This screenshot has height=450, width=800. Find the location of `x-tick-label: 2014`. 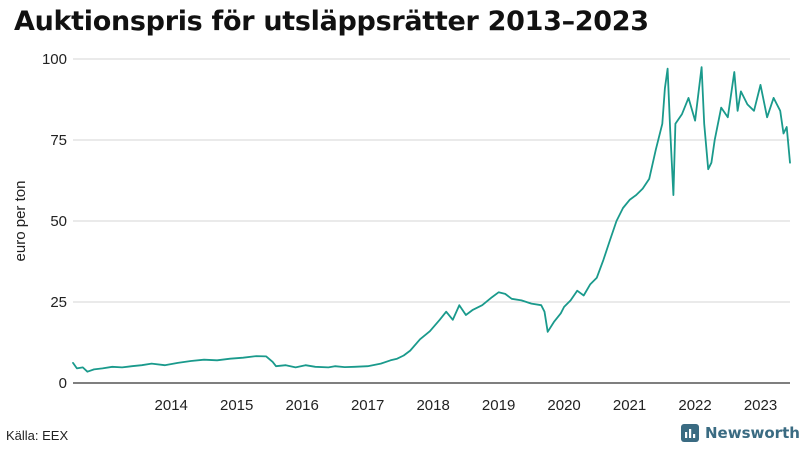

x-tick-label: 2014 is located at coordinates (171, 405).